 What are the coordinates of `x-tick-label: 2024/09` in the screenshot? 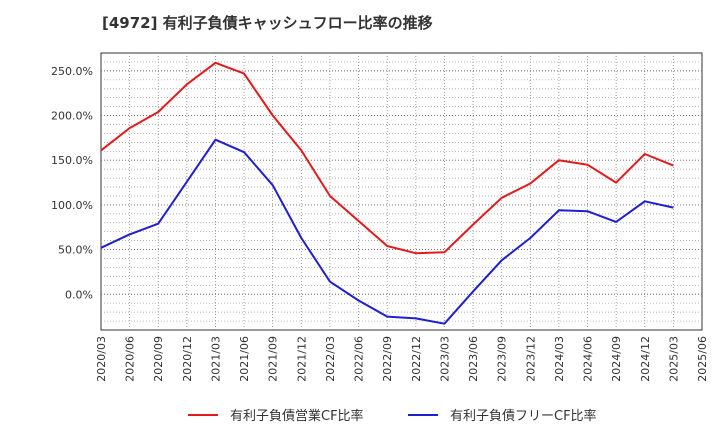 It's located at (616, 359).